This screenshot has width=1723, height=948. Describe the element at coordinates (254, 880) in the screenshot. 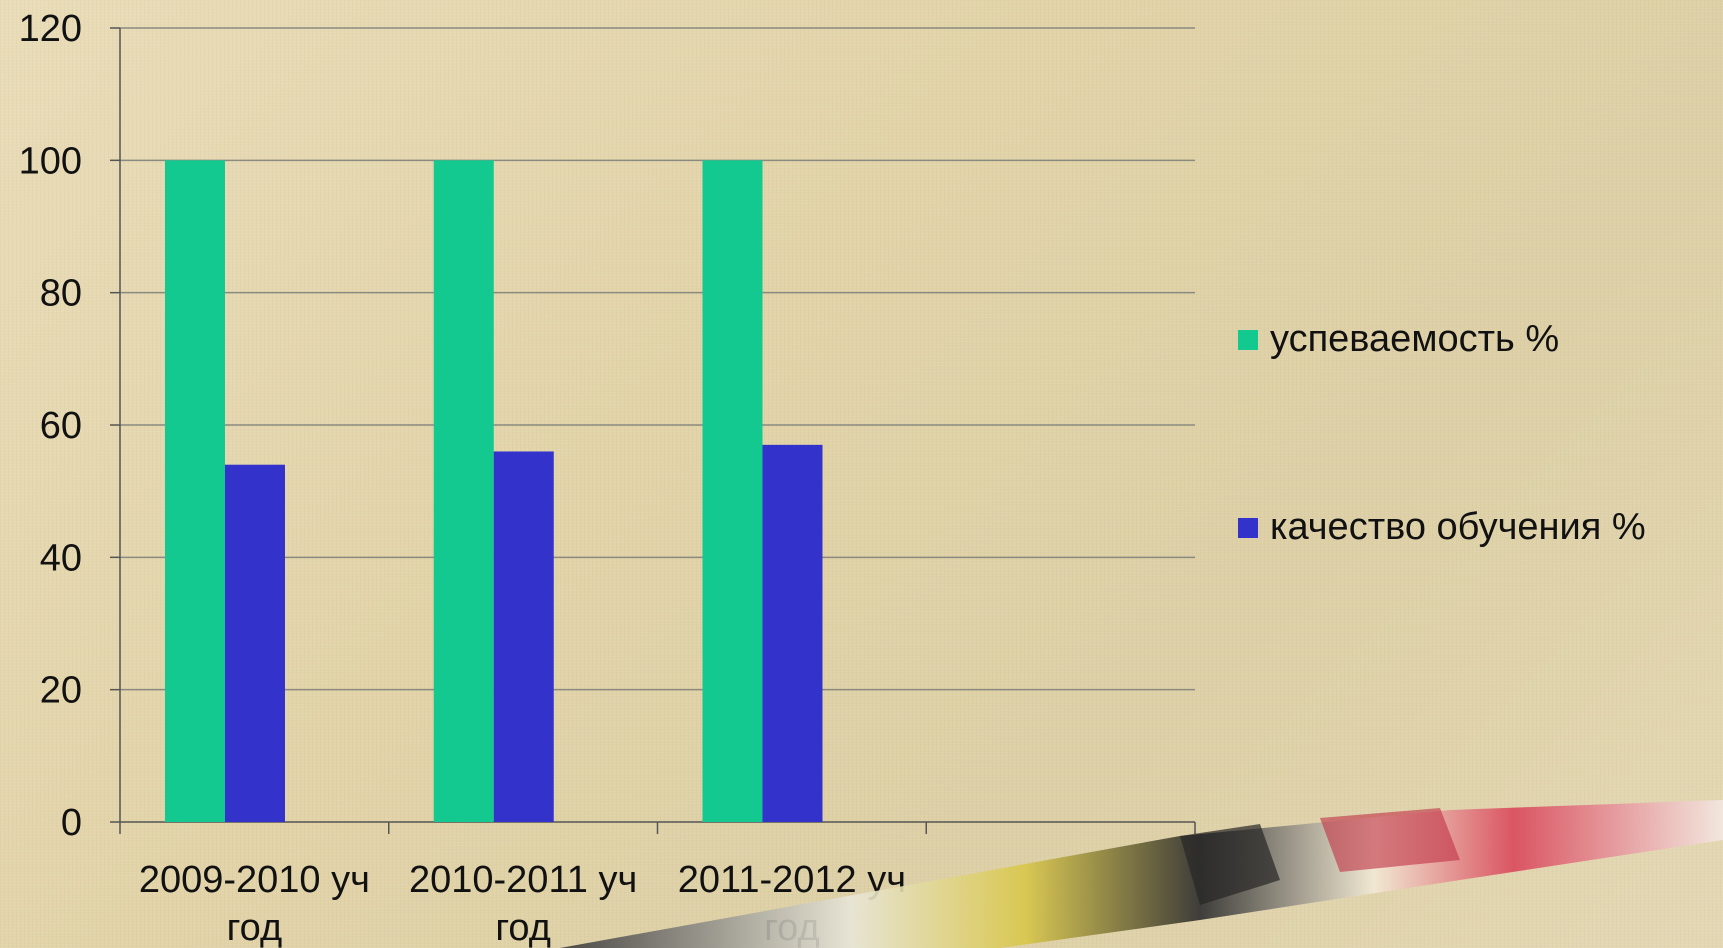

I see `x-category-label: 2009-2010 уч` at that location.